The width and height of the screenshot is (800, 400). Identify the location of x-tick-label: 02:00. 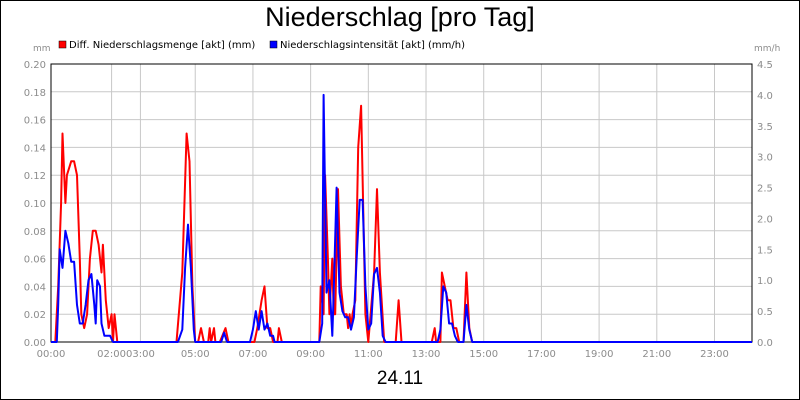
(111, 354).